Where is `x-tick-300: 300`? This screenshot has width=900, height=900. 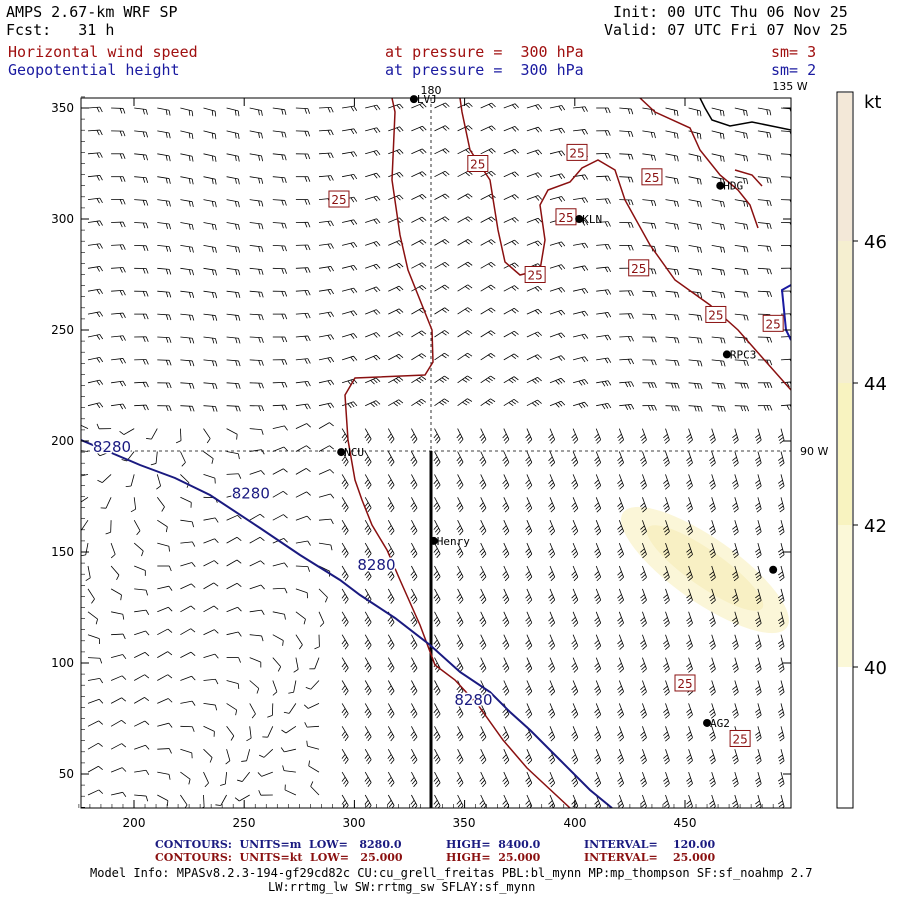 x-tick-300: 300 is located at coordinates (354, 823).